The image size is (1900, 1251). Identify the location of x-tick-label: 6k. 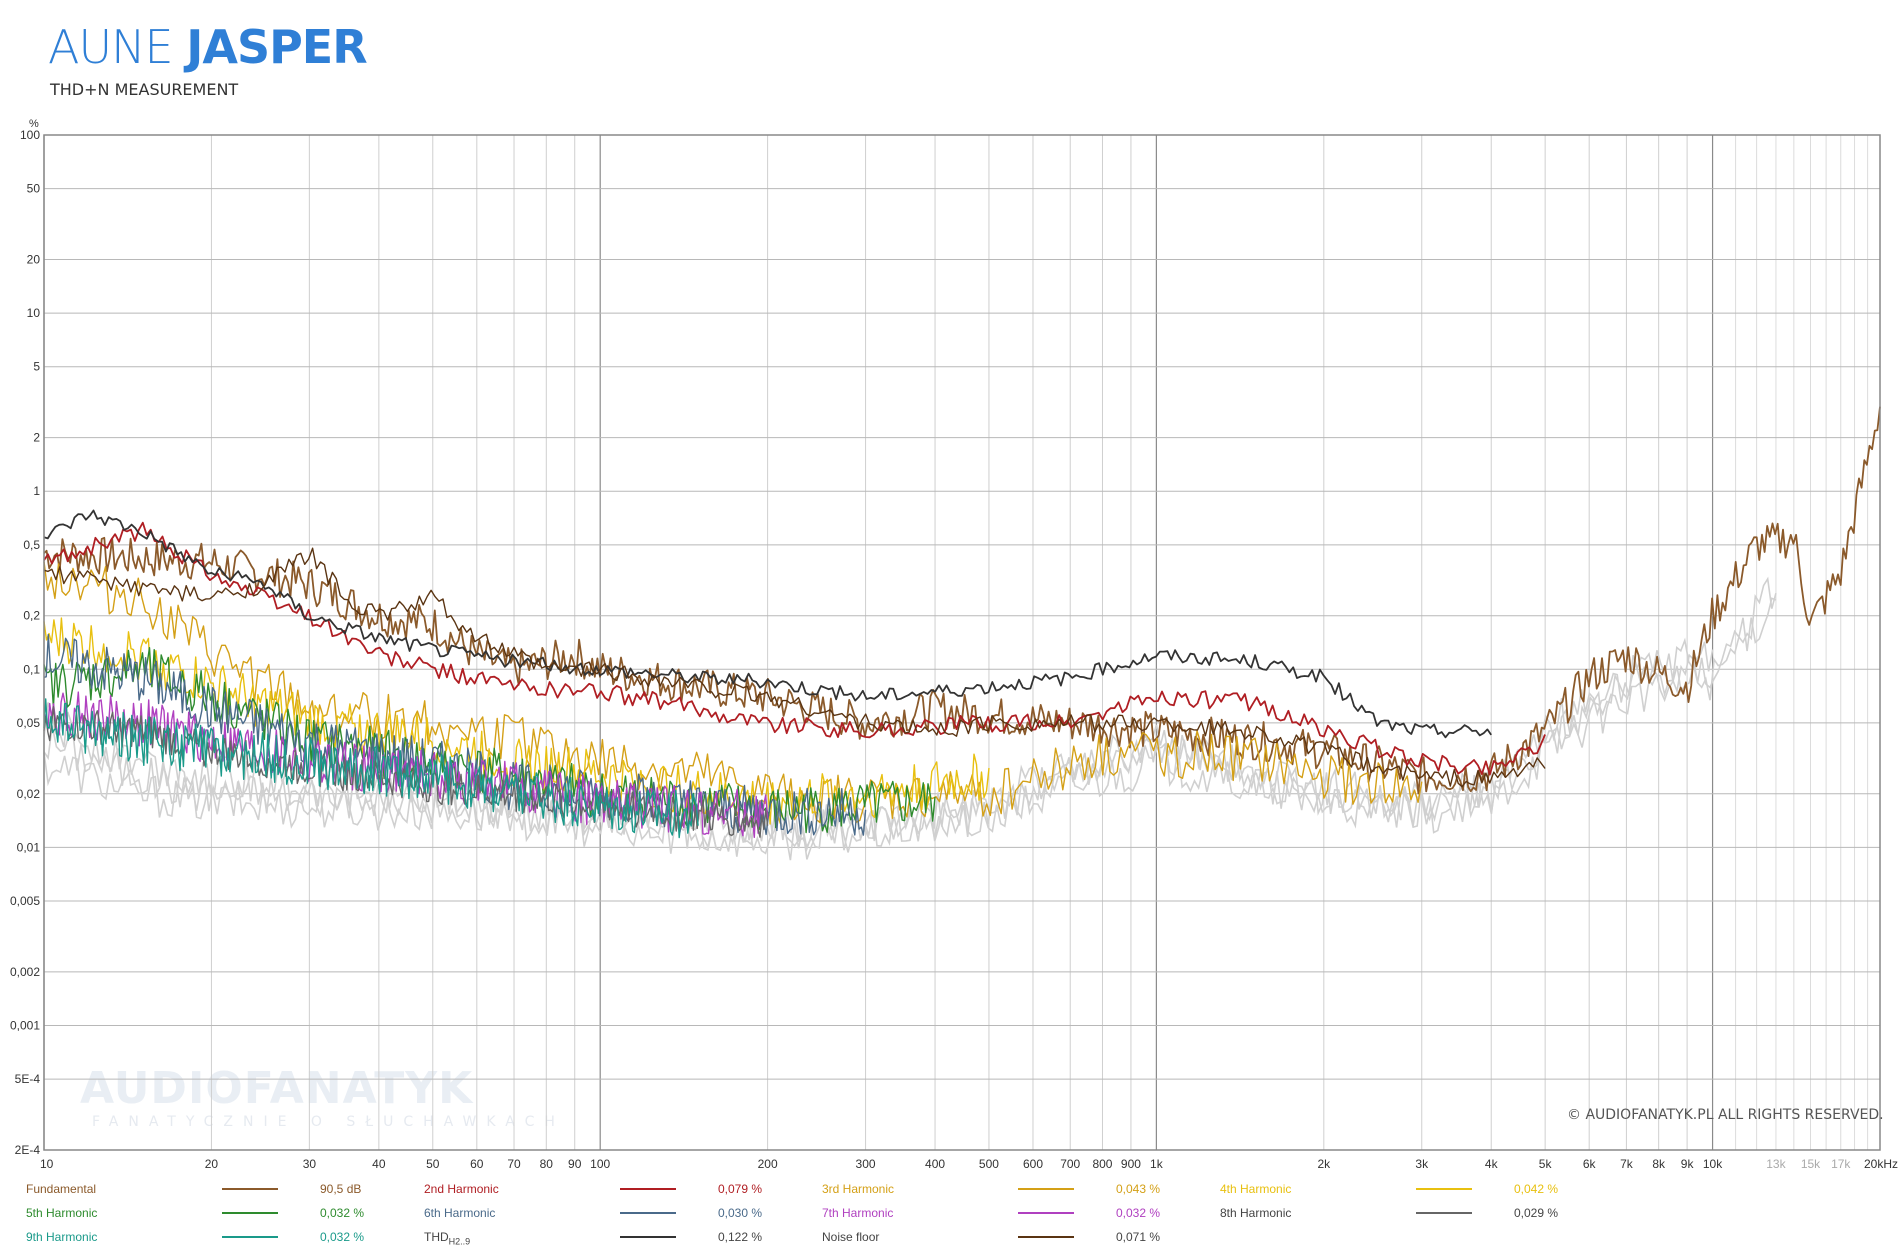
(1590, 1164).